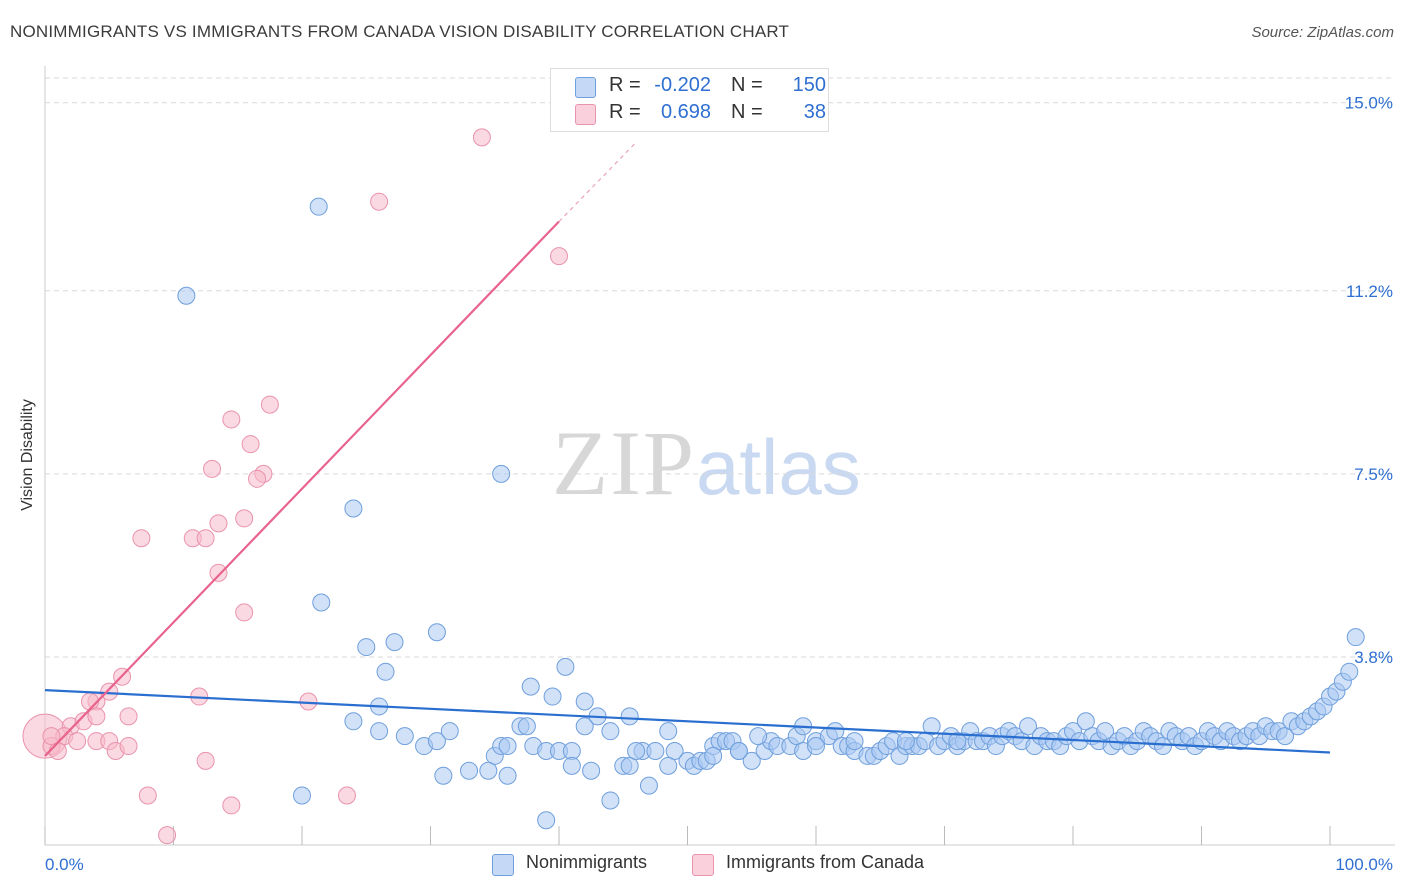 This screenshot has height=892, width=1406. What do you see at coordinates (1369, 291) in the screenshot?
I see `y-tick-label: 11.2%` at bounding box center [1369, 291].